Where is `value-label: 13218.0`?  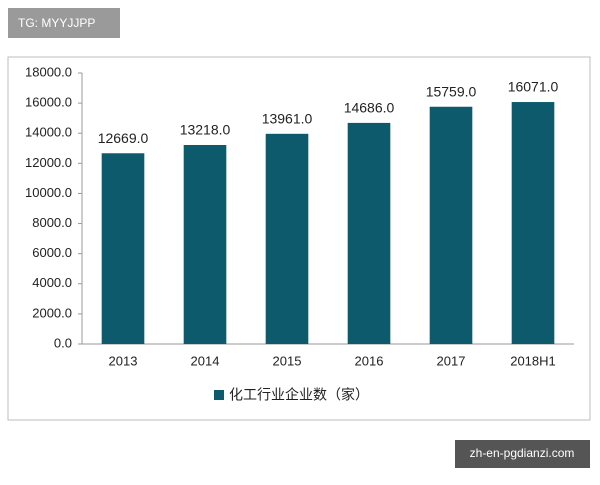
value-label: 13218.0 is located at coordinates (205, 130).